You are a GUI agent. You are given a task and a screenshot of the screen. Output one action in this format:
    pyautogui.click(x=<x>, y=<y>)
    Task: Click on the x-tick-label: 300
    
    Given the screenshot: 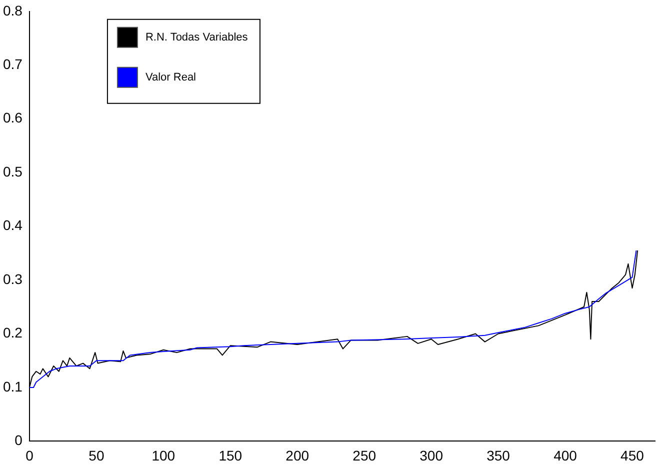 What is the action you would take?
    pyautogui.click(x=432, y=455)
    